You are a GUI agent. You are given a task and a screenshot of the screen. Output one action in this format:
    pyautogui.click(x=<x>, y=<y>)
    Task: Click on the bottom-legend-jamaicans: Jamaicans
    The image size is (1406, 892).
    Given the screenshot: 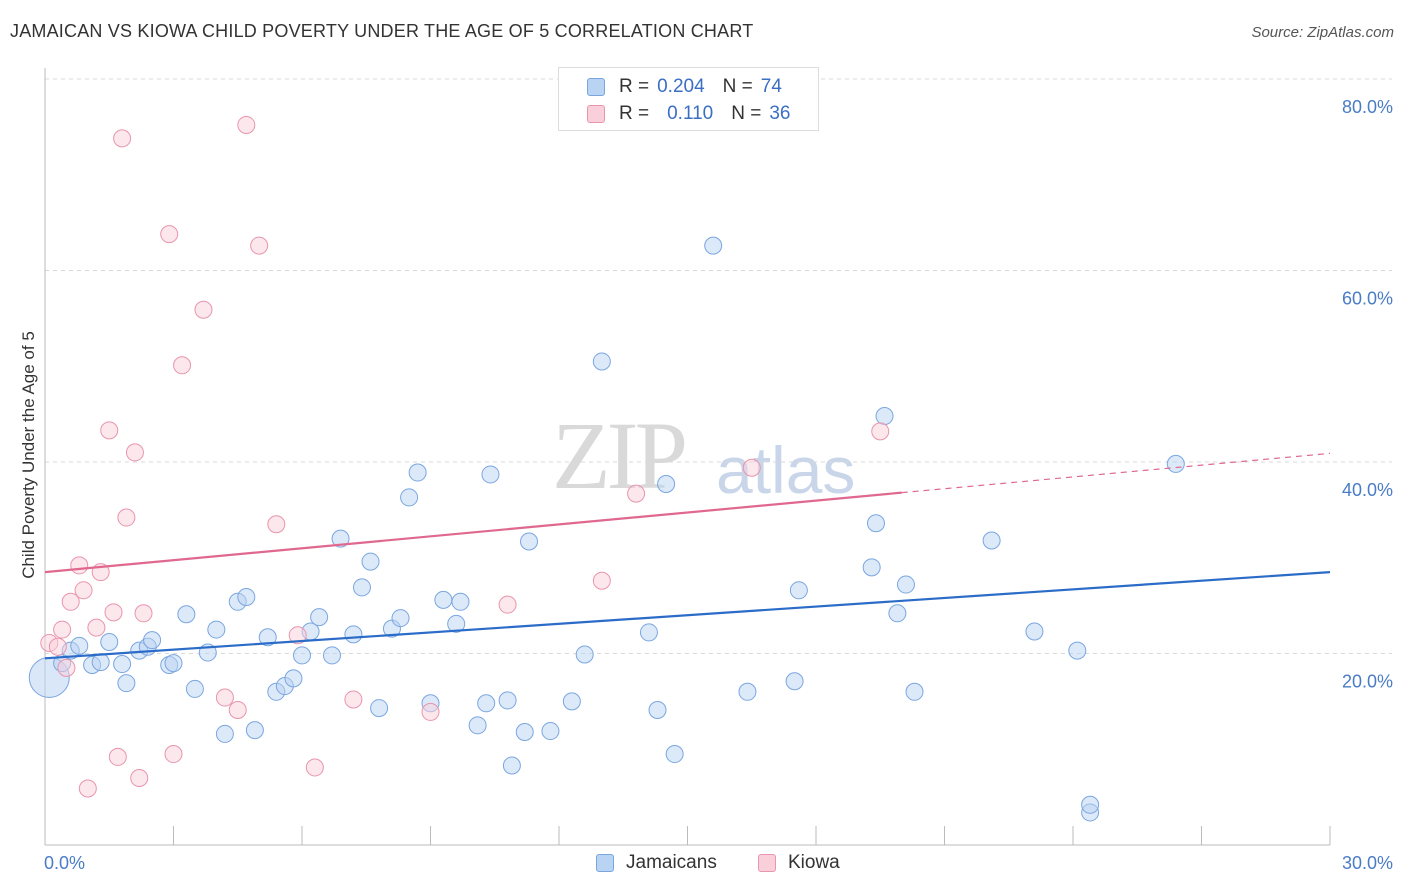 What is the action you would take?
    pyautogui.click(x=656, y=863)
    